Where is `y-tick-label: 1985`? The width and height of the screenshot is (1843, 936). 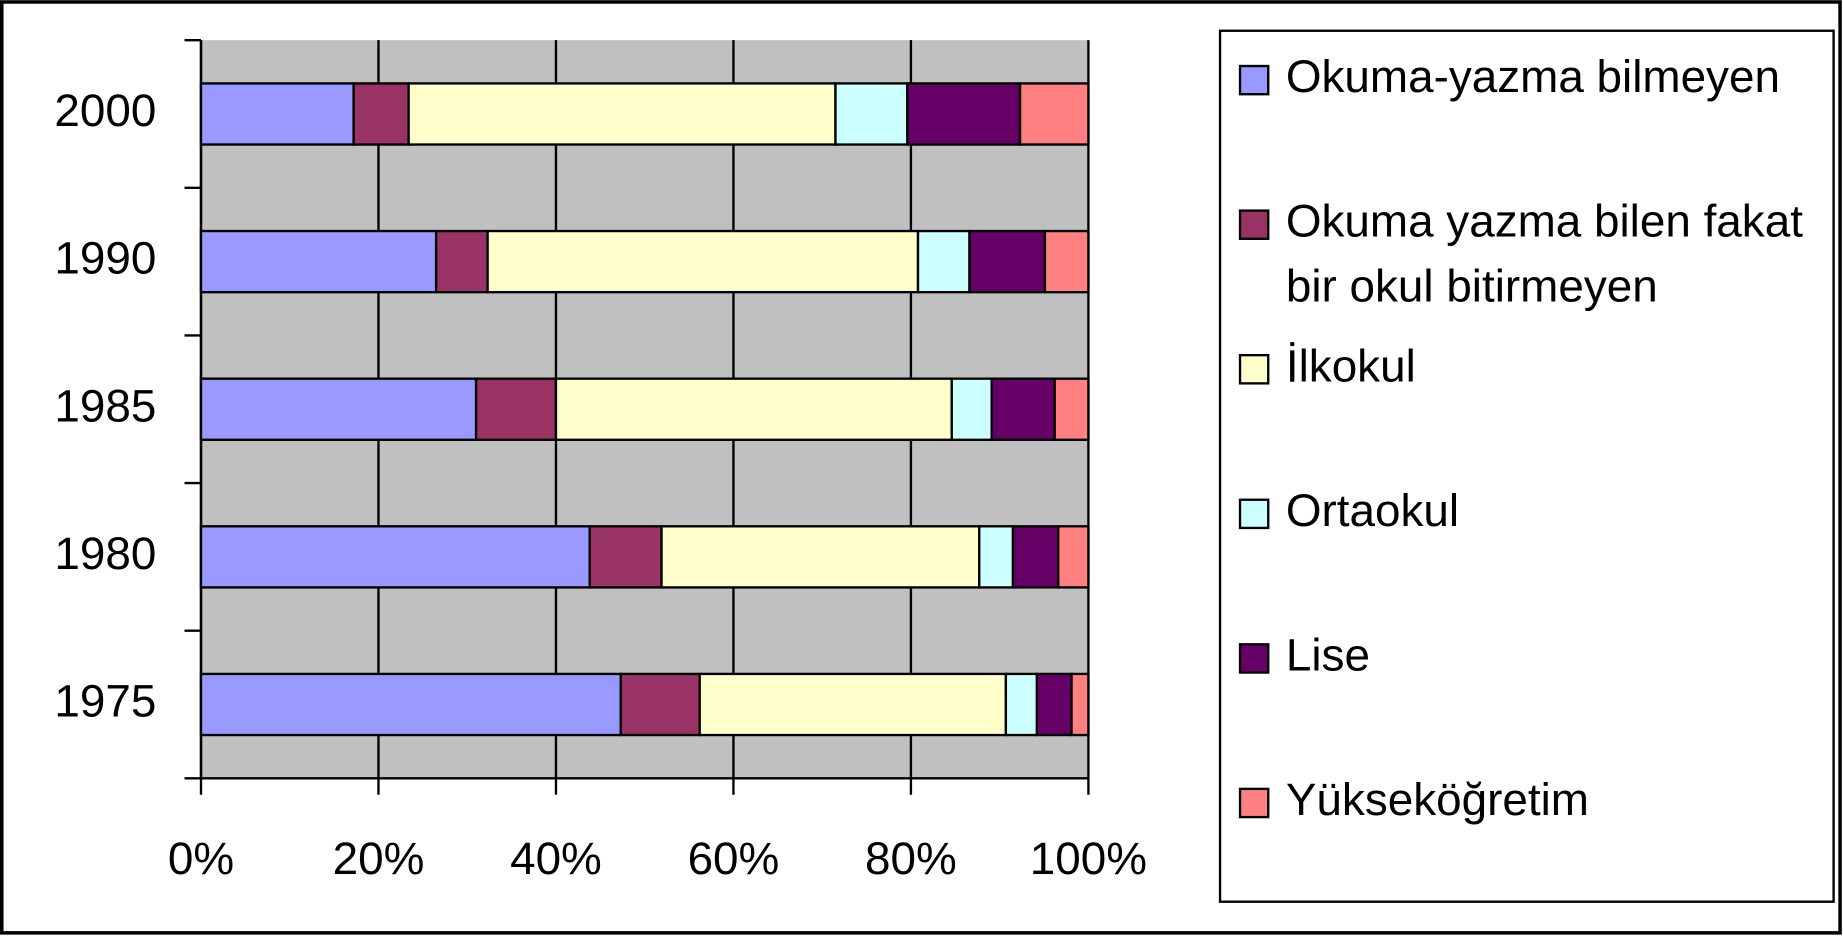 y-tick-label: 1985 is located at coordinates (105, 405).